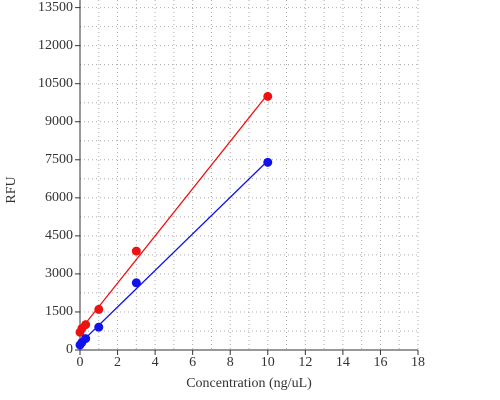 The width and height of the screenshot is (500, 400). I want to click on x-tick-label: 16, so click(380, 362).